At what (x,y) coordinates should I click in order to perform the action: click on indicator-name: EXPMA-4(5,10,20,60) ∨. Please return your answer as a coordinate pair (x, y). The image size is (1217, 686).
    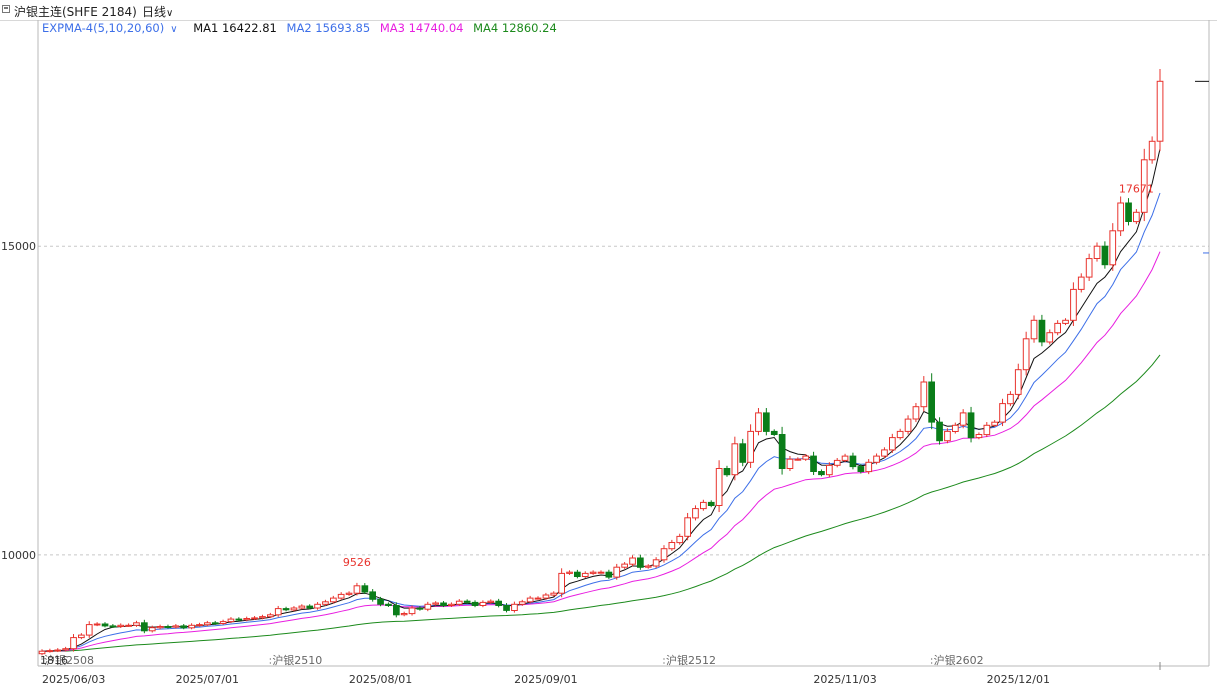
    Looking at the image, I should click on (110, 28).